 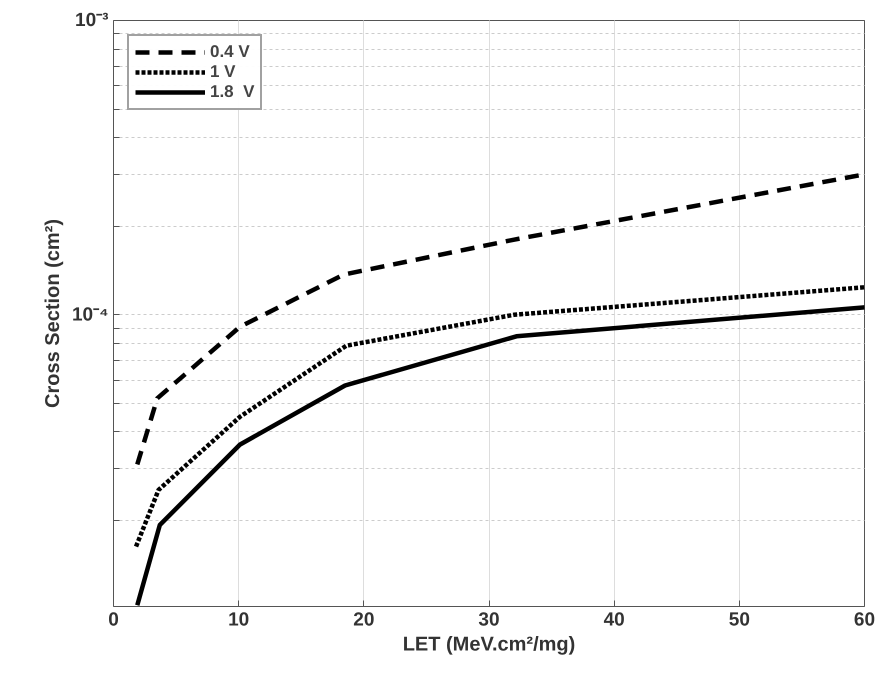 I want to click on legend-label: 0.4 V, so click(x=230, y=52).